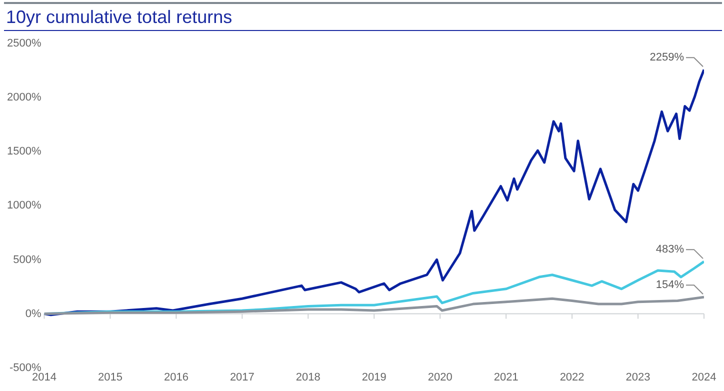 The image size is (724, 391). I want to click on x-tick-label: 2023, so click(638, 377).